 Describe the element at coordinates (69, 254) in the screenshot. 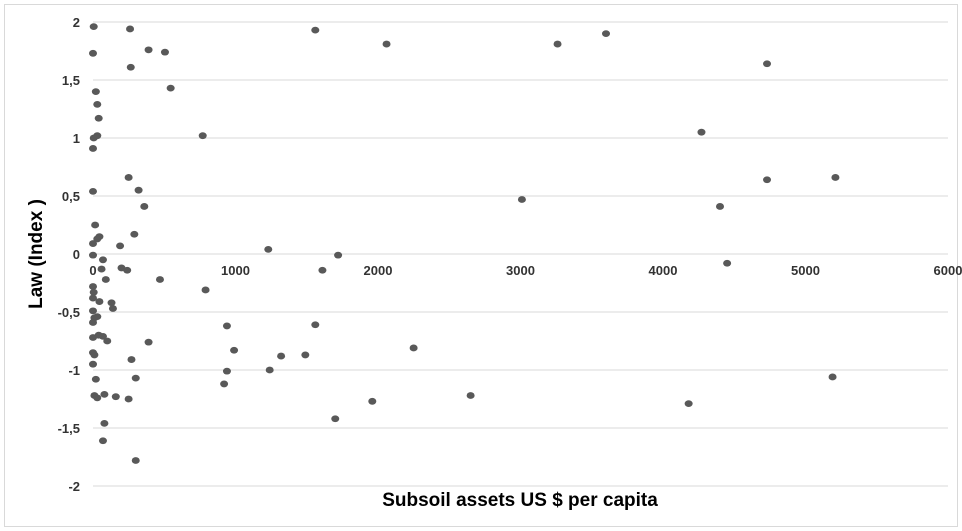

I see `y-axis-tick-labels: 2 1,5 1 0,5 0 -0,5 -1 -1,5 -2` at that location.